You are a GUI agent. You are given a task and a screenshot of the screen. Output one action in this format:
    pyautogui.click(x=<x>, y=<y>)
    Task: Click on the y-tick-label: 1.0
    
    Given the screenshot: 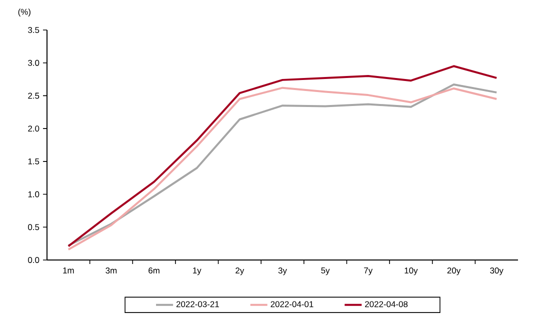 What is the action you would take?
    pyautogui.click(x=34, y=194)
    